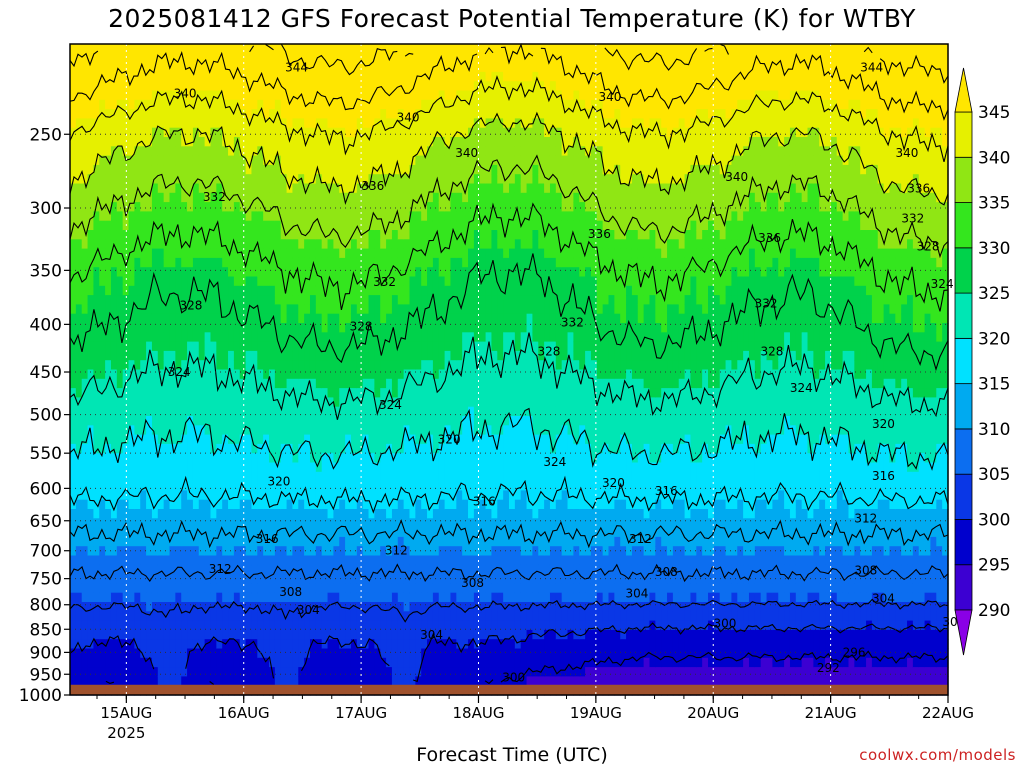 This screenshot has width=1024, height=768. I want to click on x-tick-label: 18AUG, so click(479, 713).